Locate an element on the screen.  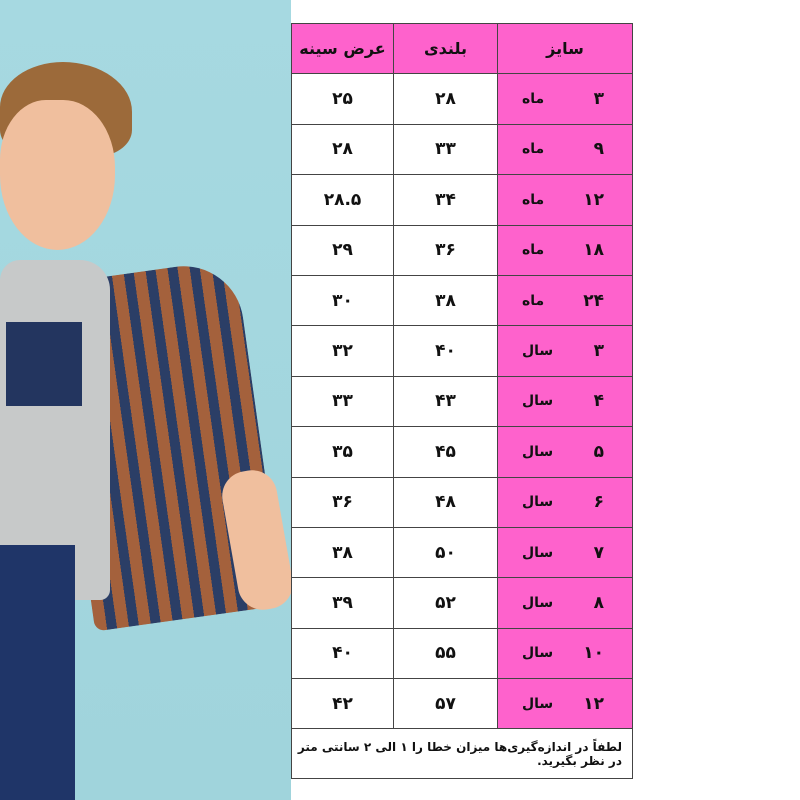
chest-cell: ۳۶ is located at coordinates (342, 502).